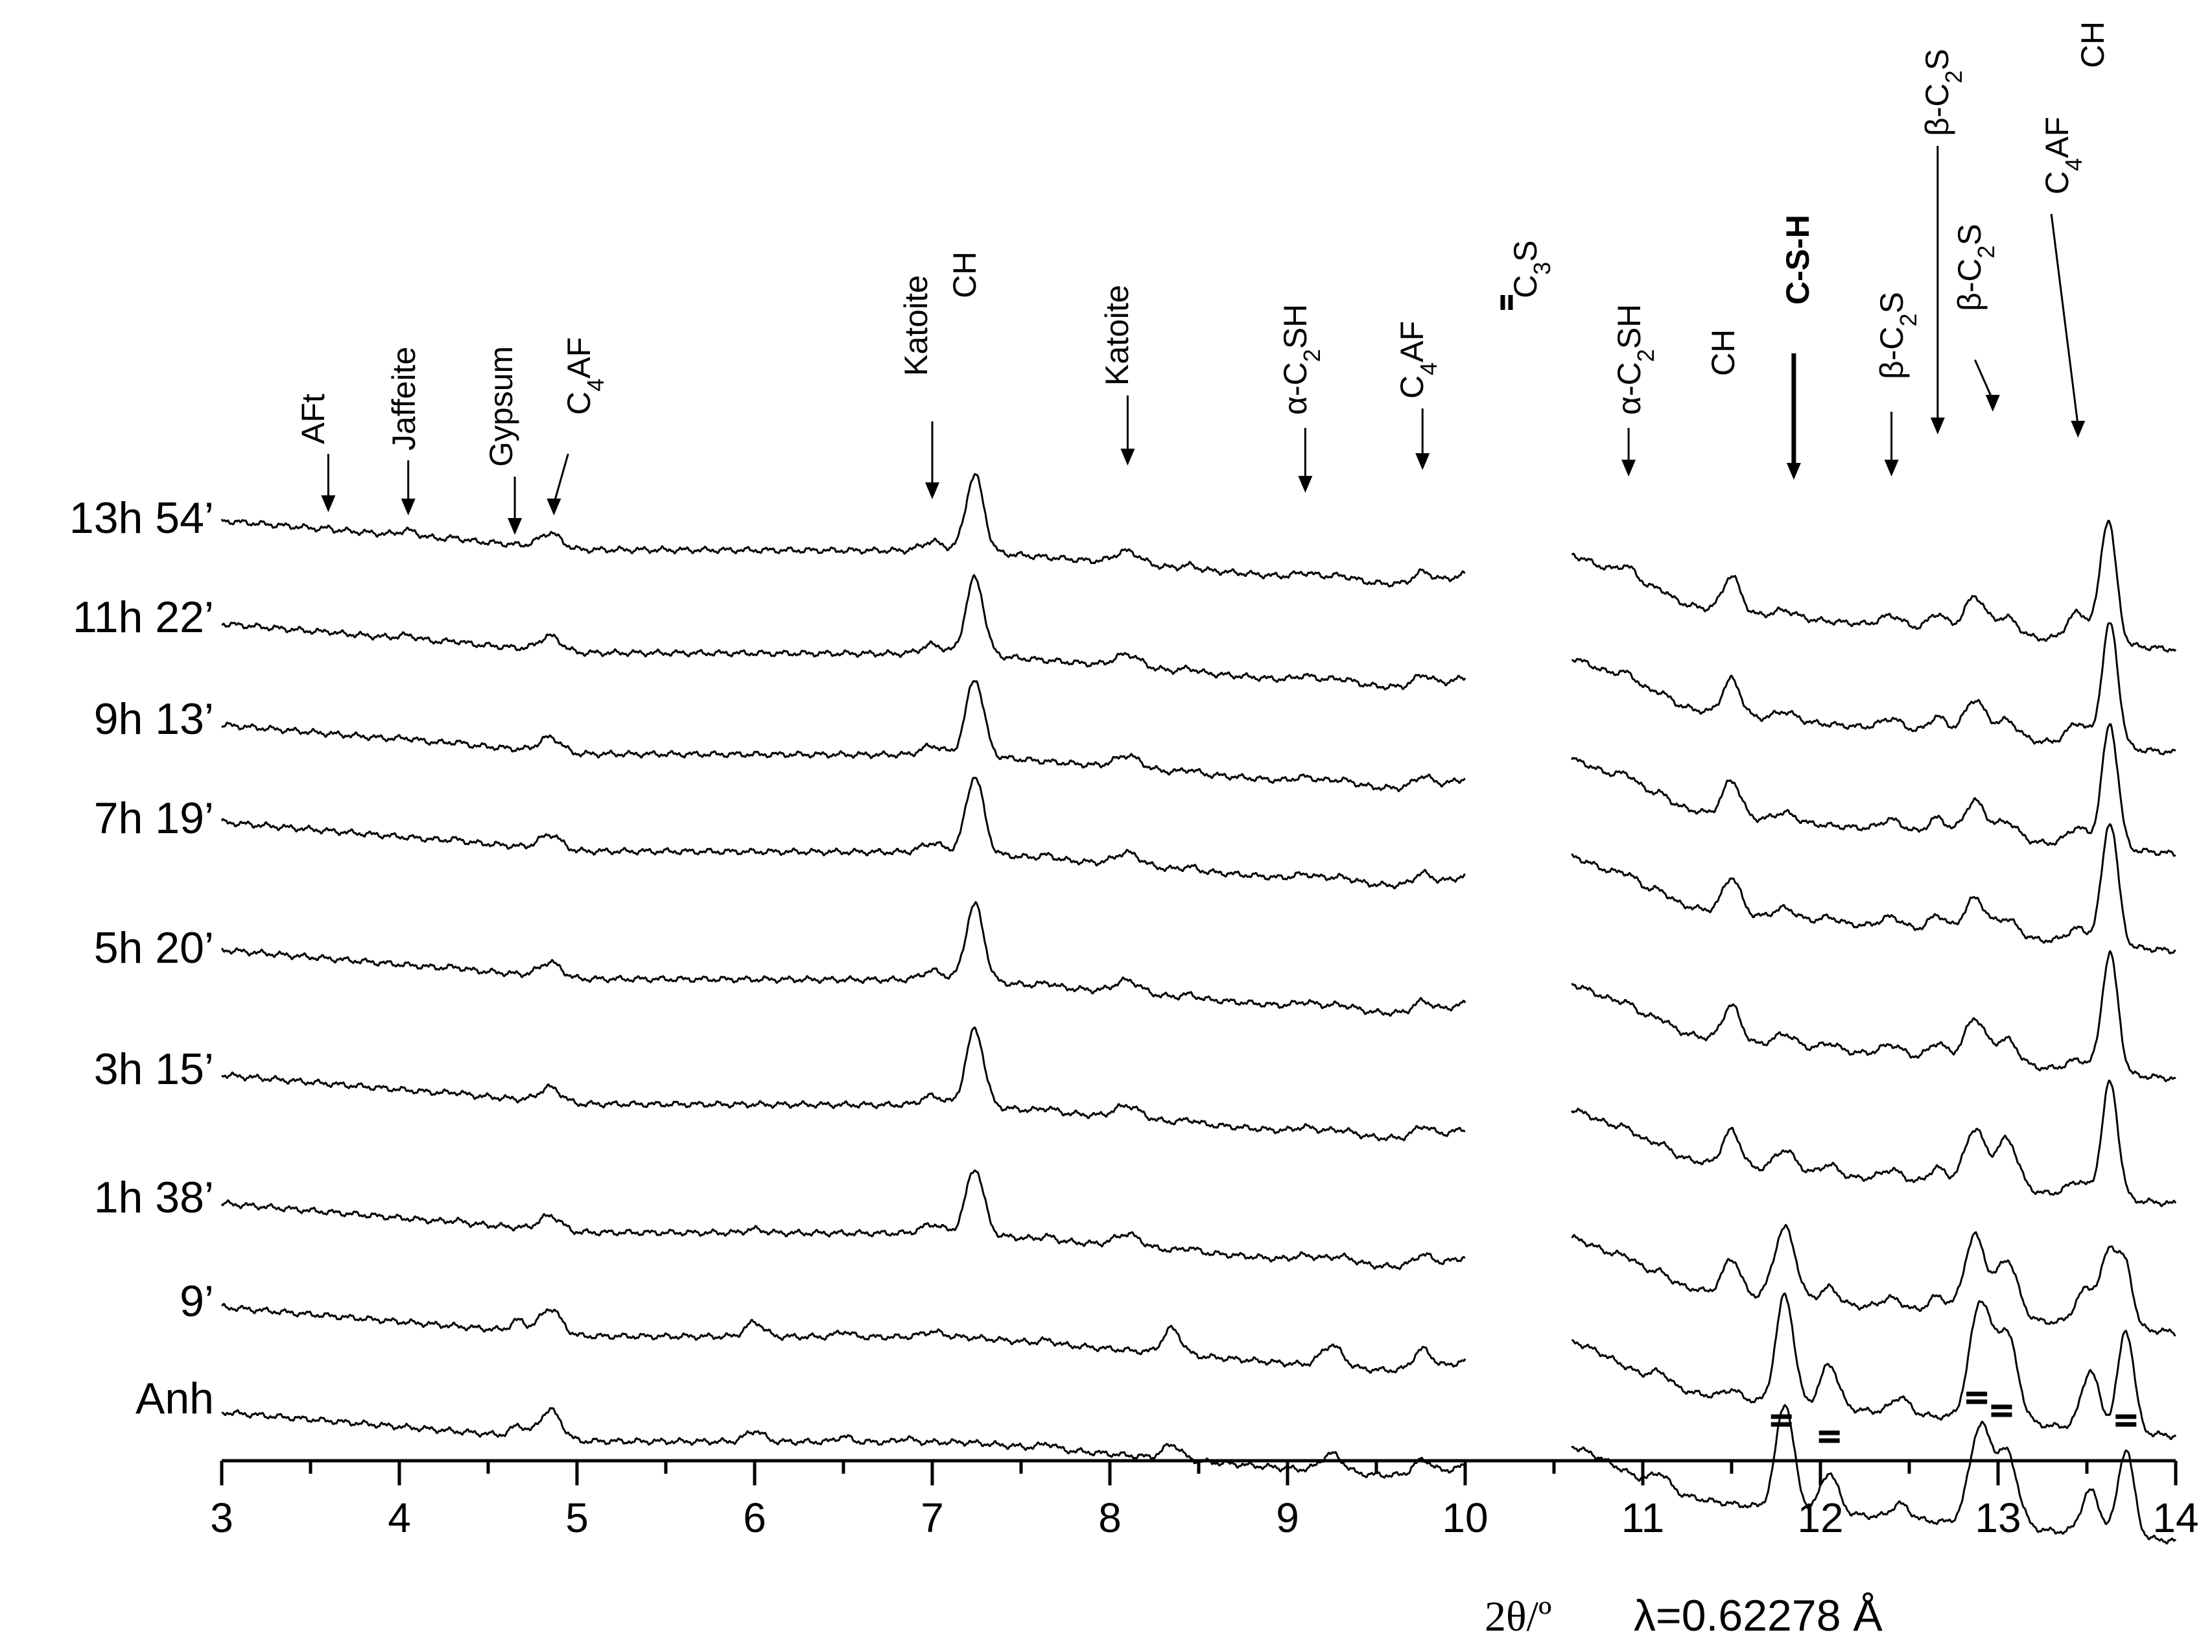  What do you see at coordinates (1204, 1500) in the screenshot?
I see `x-axis: 3 4 5 6 7 8 9 10 11 12 13 14` at bounding box center [1204, 1500].